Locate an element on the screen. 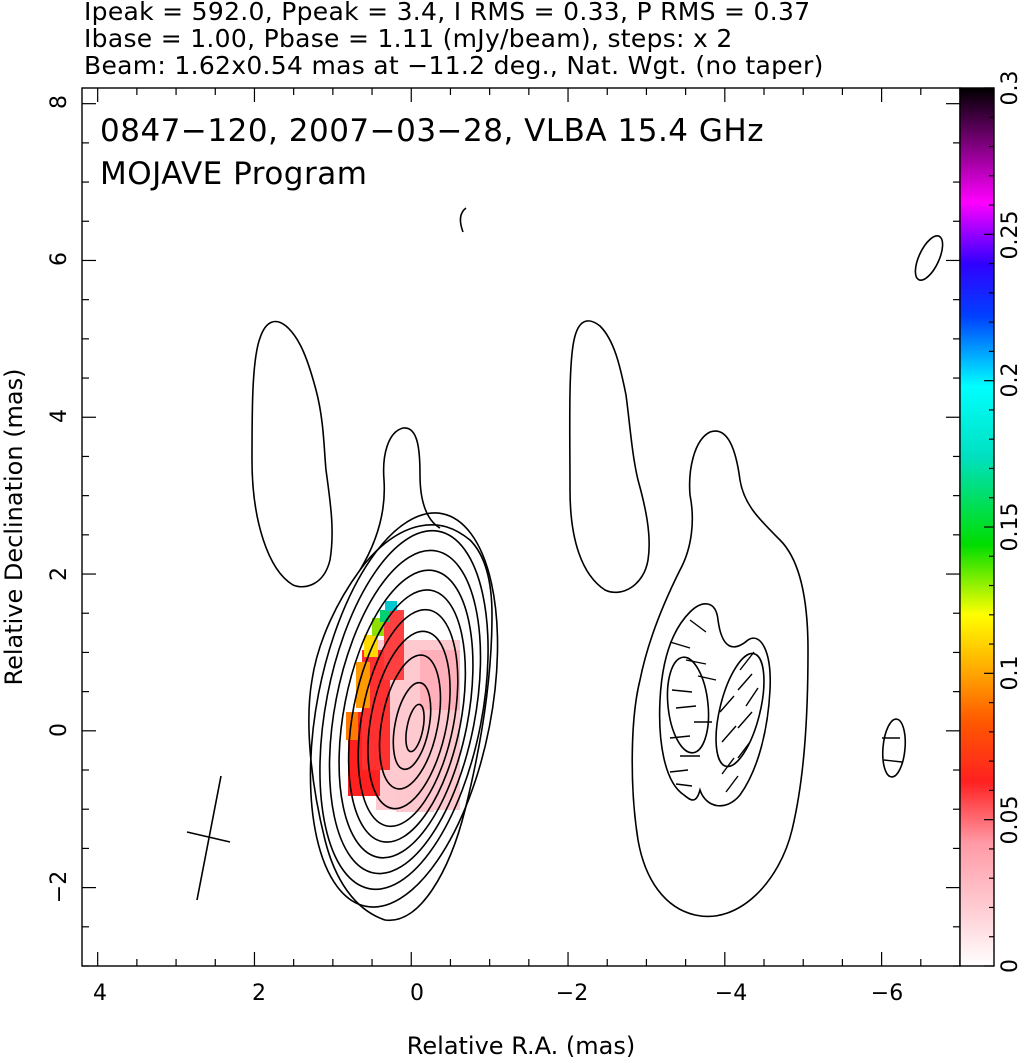  outer-contour is located at coordinates (400, 722).